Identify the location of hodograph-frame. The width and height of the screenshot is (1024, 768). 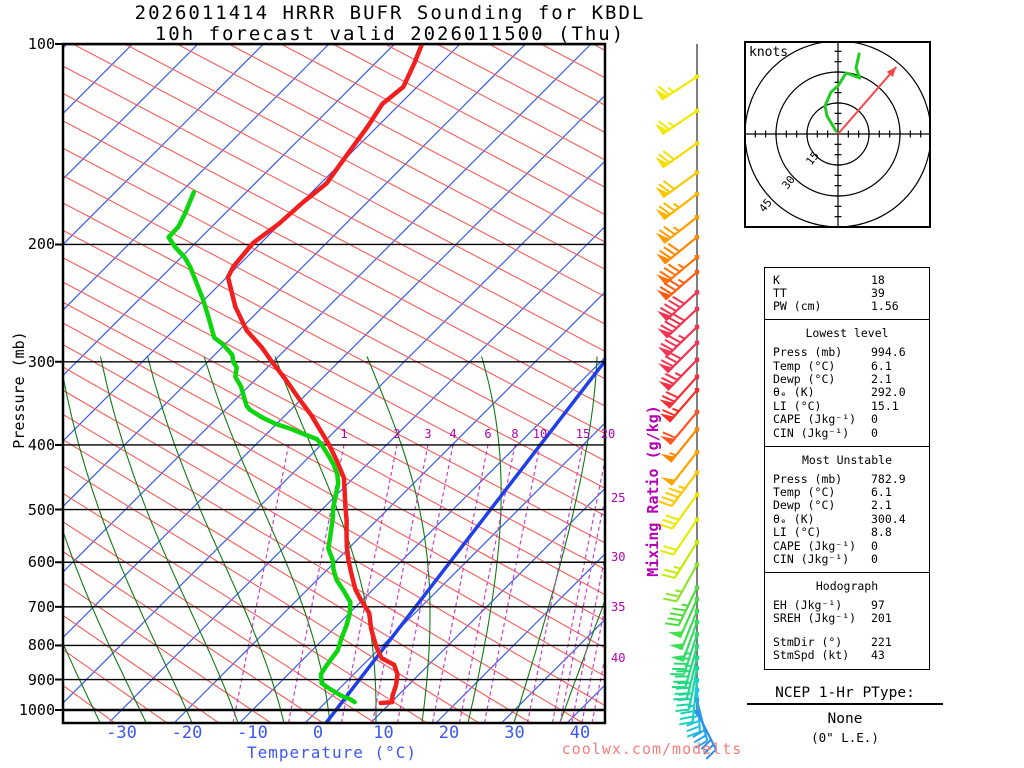
(837, 134).